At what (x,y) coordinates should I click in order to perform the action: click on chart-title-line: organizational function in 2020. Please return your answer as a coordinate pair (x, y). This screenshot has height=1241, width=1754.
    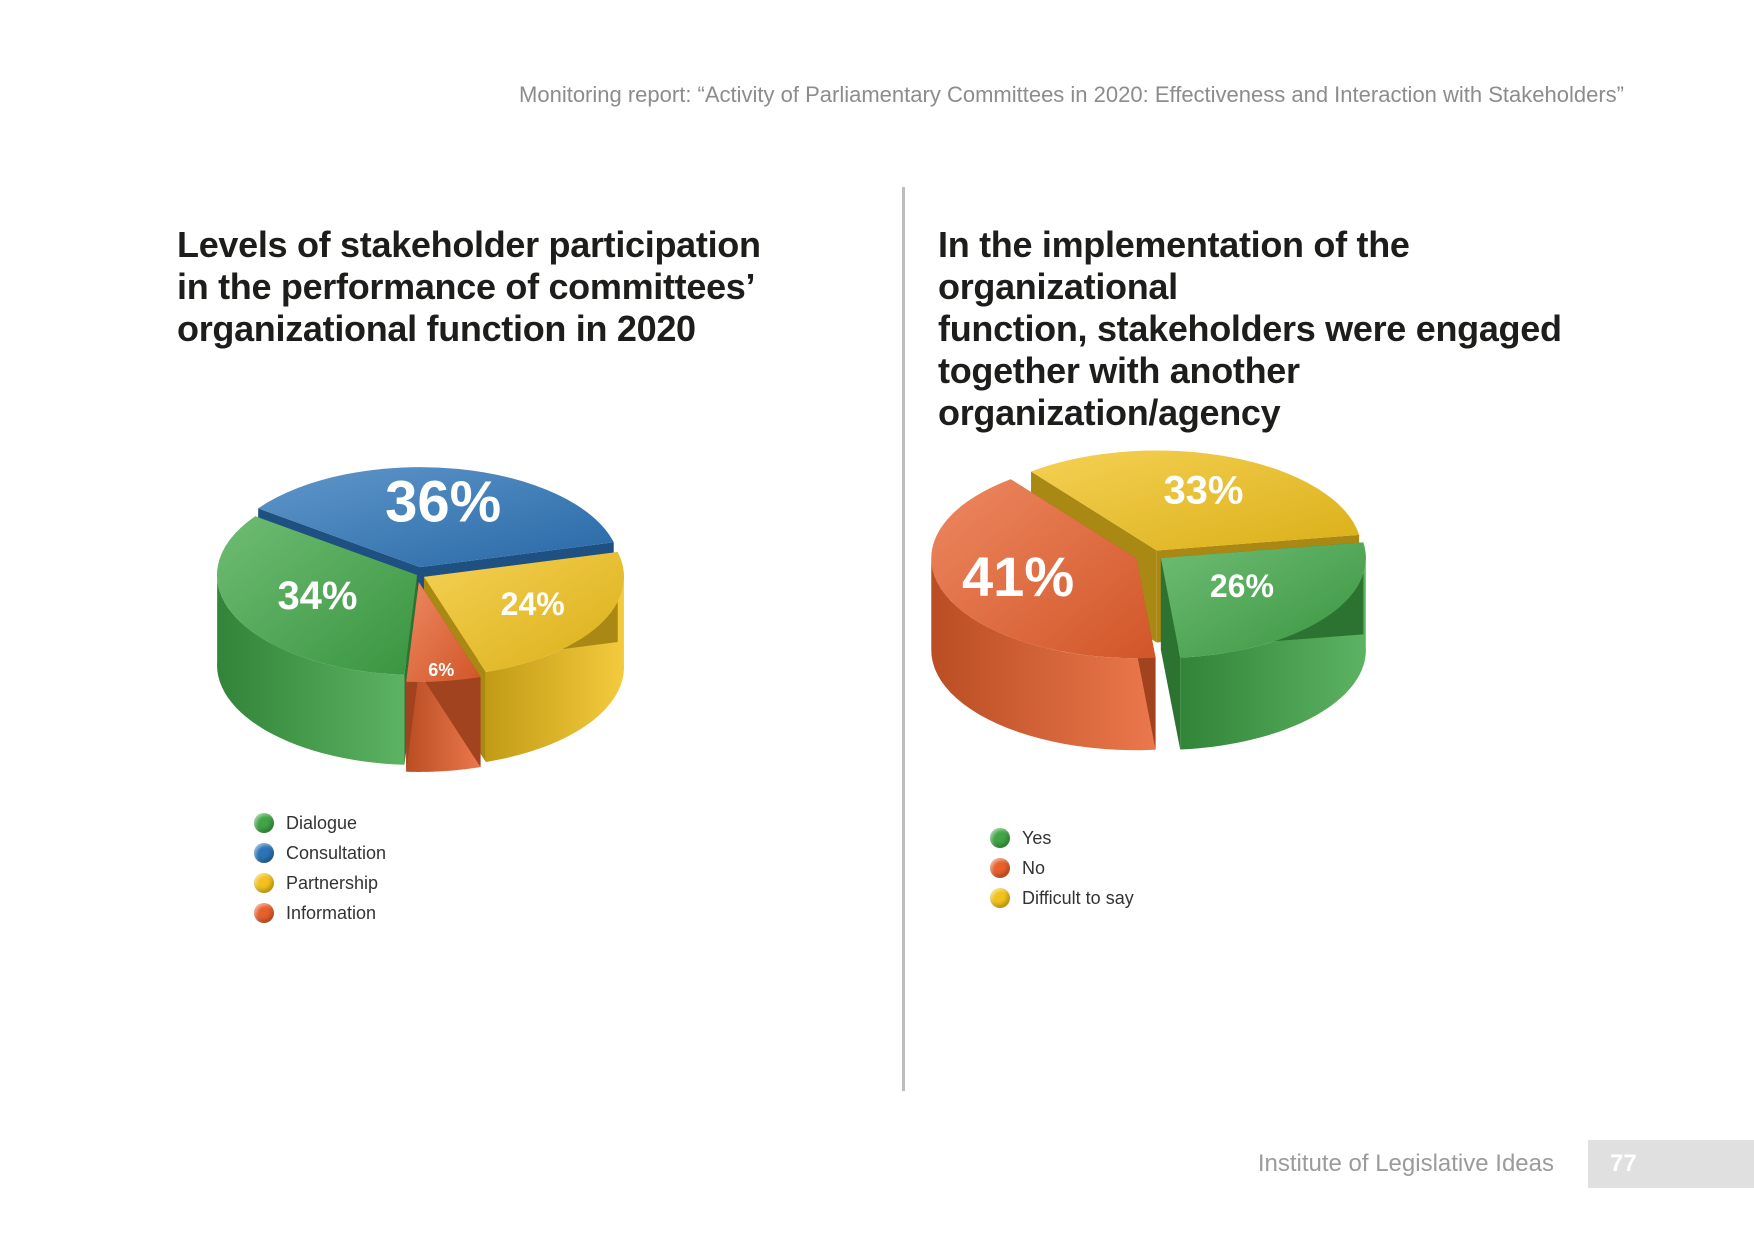
    Looking at the image, I should click on (436, 328).